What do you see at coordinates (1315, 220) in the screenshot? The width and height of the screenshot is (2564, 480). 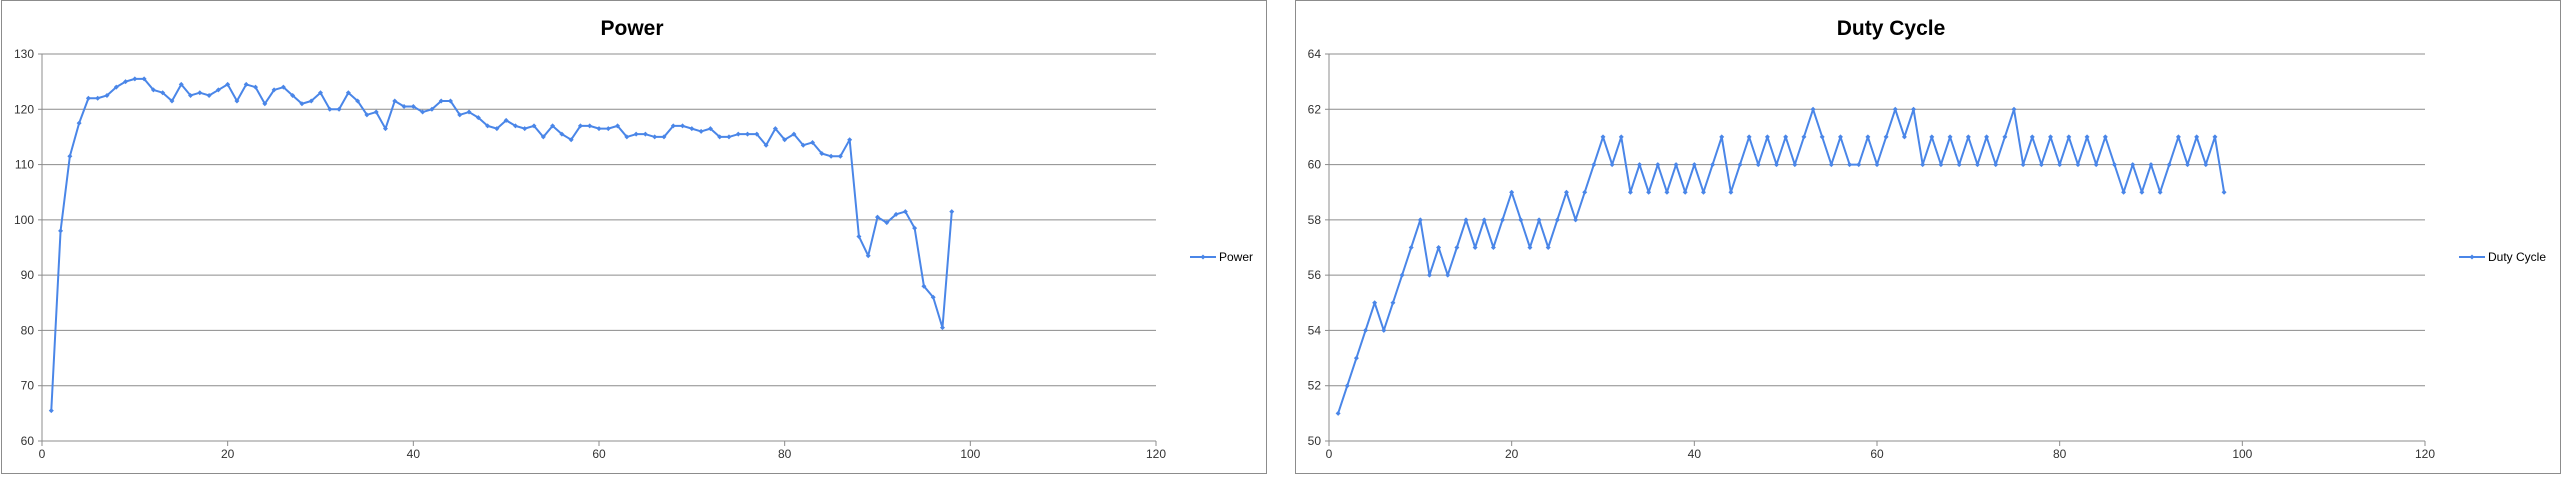 I see `duty-cycle-y-tick-label: 58` at bounding box center [1315, 220].